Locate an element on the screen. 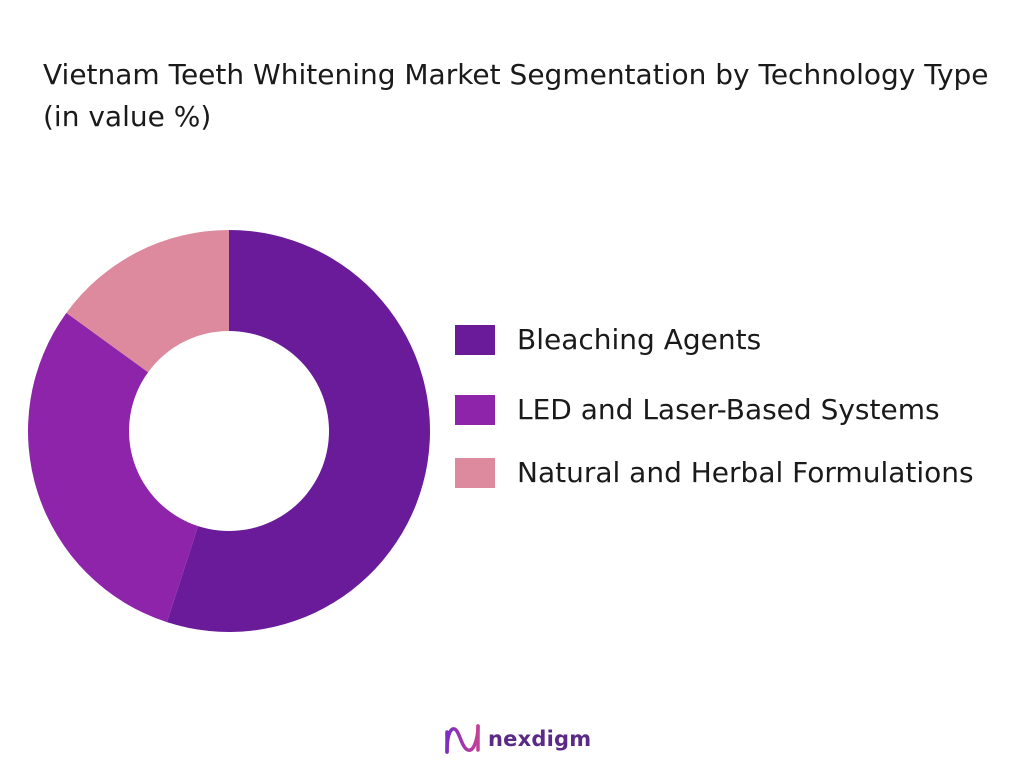  nexdigm-logo-icon is located at coordinates (462, 739).